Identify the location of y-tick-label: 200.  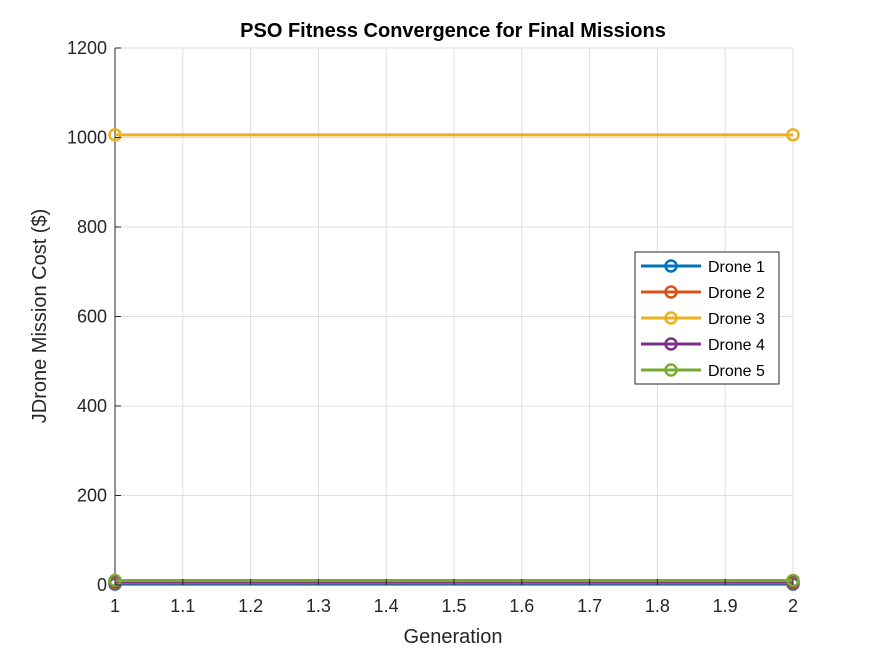
(92, 496).